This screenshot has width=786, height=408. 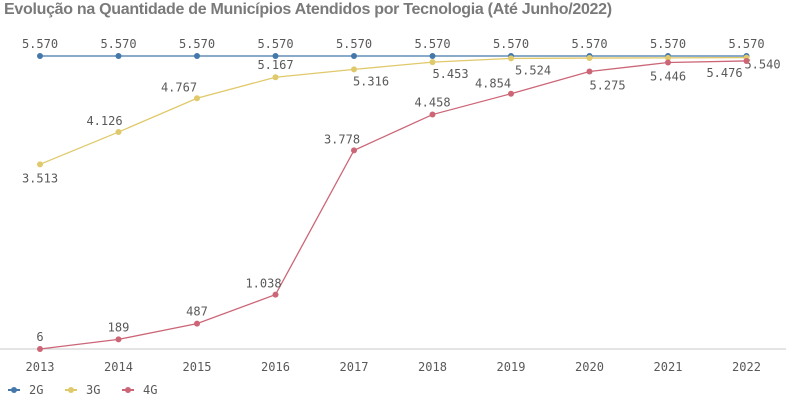 What do you see at coordinates (450, 74) in the screenshot?
I see `data-label-3G: 5.453` at bounding box center [450, 74].